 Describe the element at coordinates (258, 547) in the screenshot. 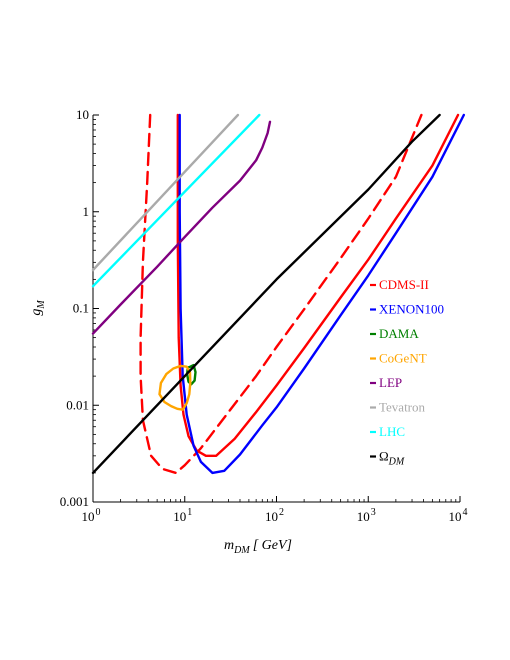

I see `x-axis-label: mDM[ GeV]` at that location.